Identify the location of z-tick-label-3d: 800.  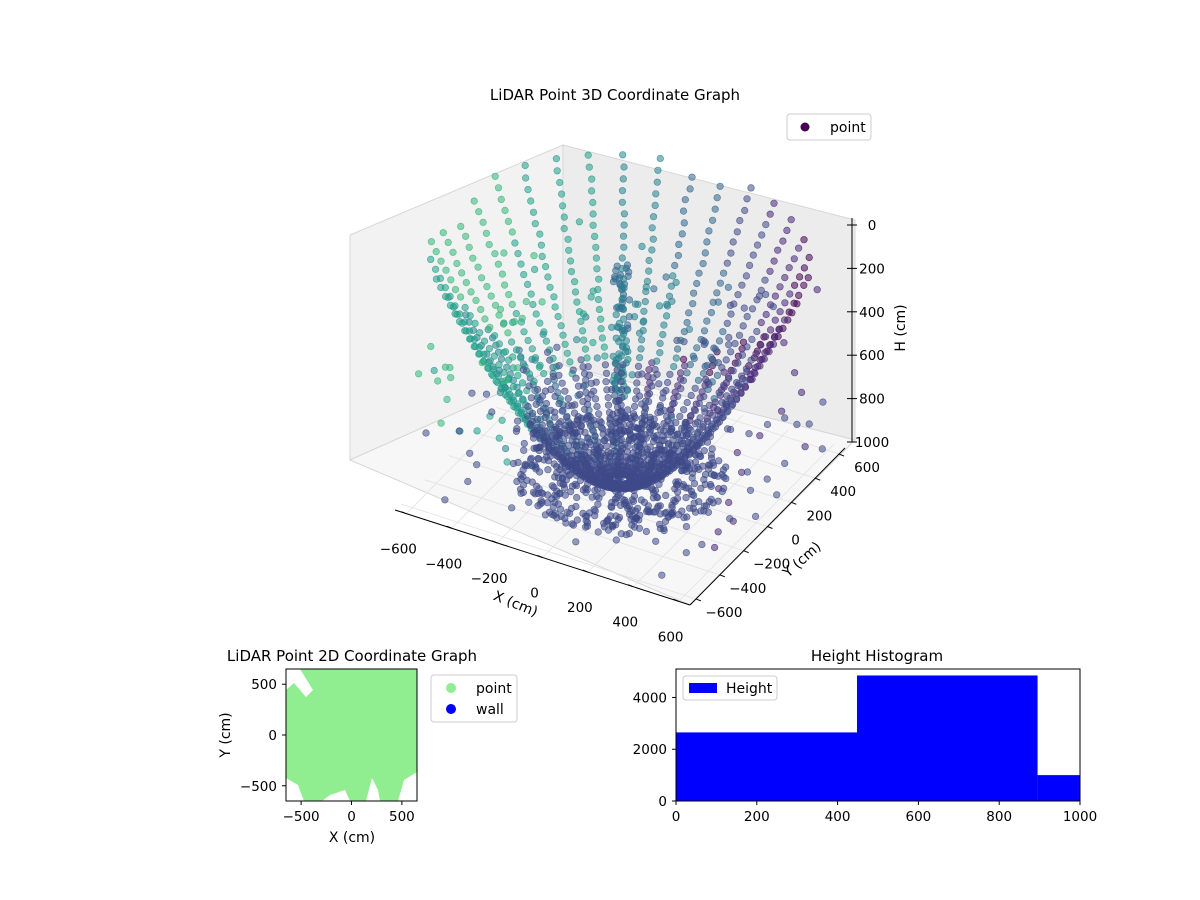
(872, 400).